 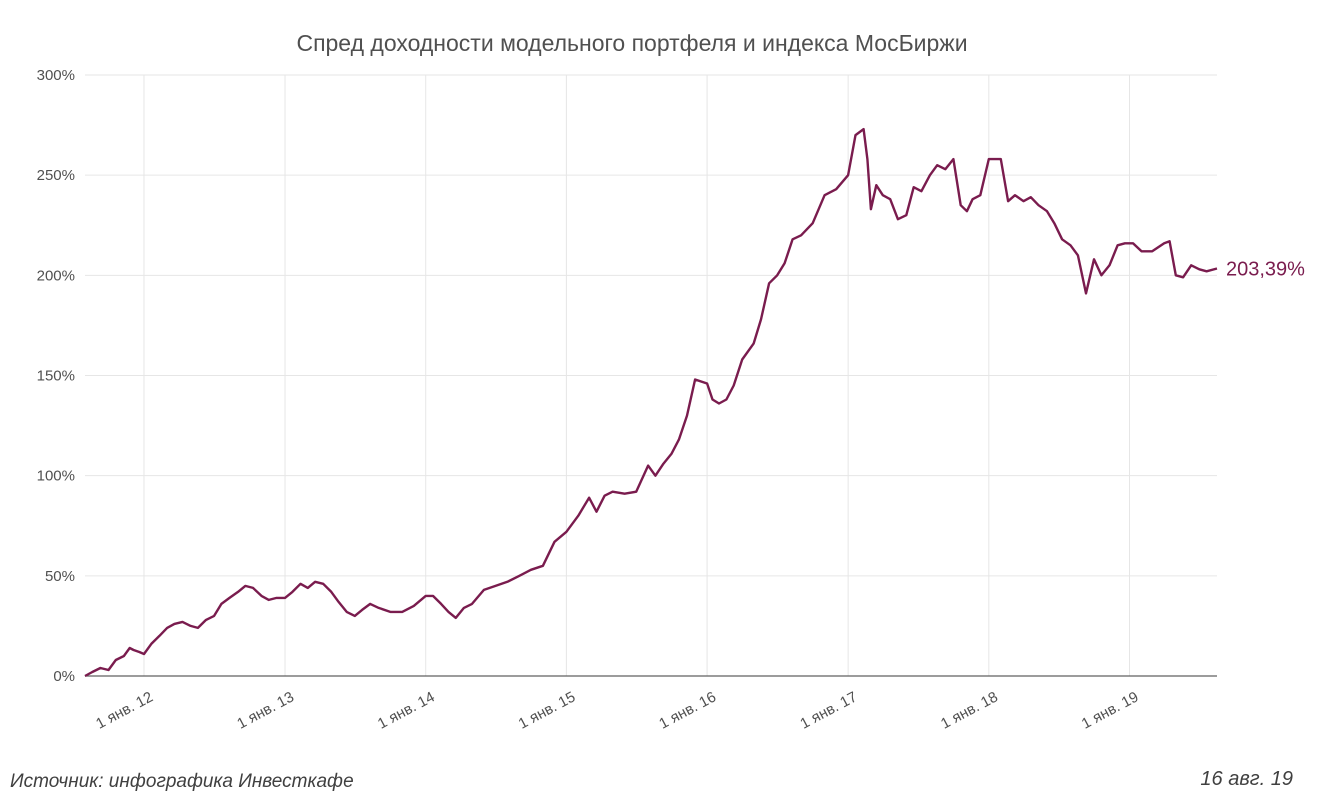 I want to click on y-tick-label: 0%, so click(x=64, y=676).